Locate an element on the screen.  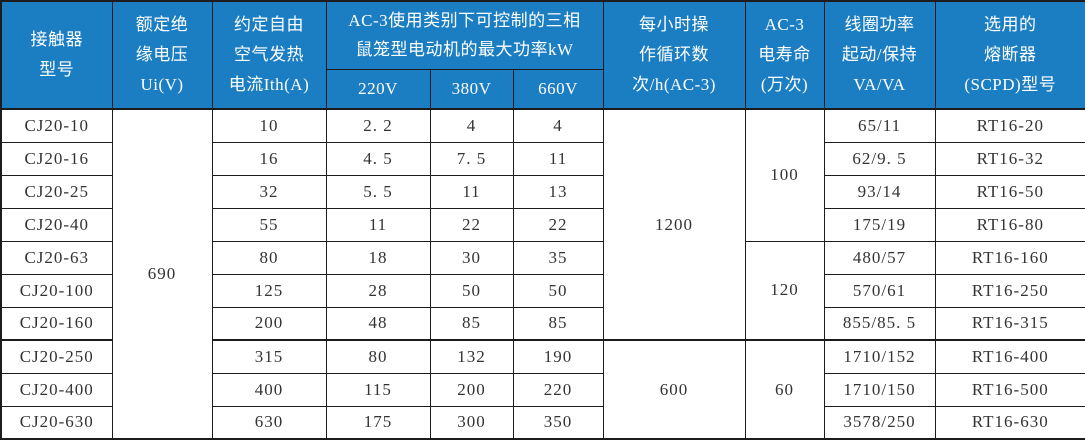
cell-fuse: RT16-160 is located at coordinates (1009, 257).